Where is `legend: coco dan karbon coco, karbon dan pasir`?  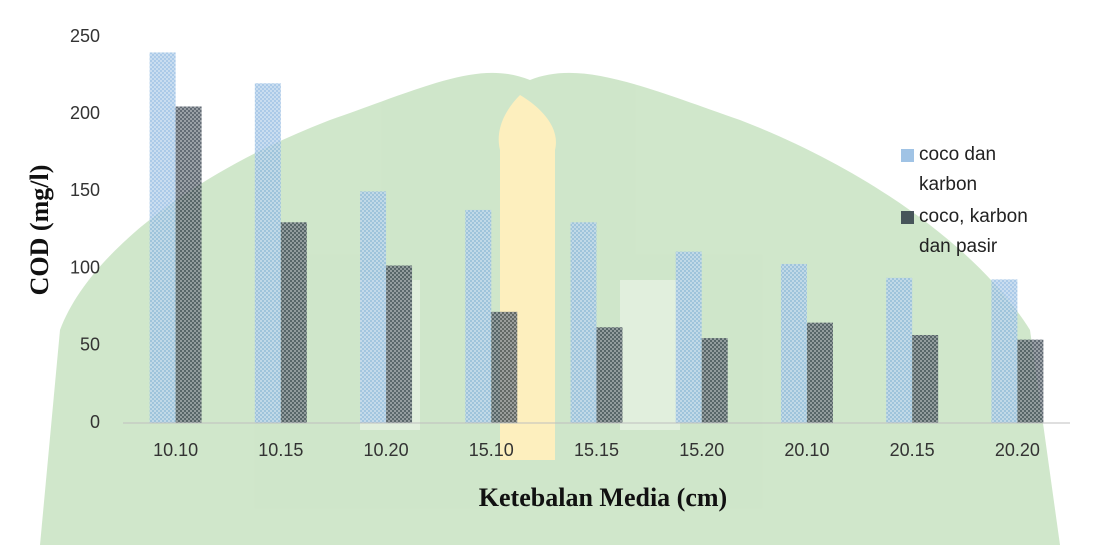
legend: coco dan karbon coco, karbon dan pasir is located at coordinates (972, 202).